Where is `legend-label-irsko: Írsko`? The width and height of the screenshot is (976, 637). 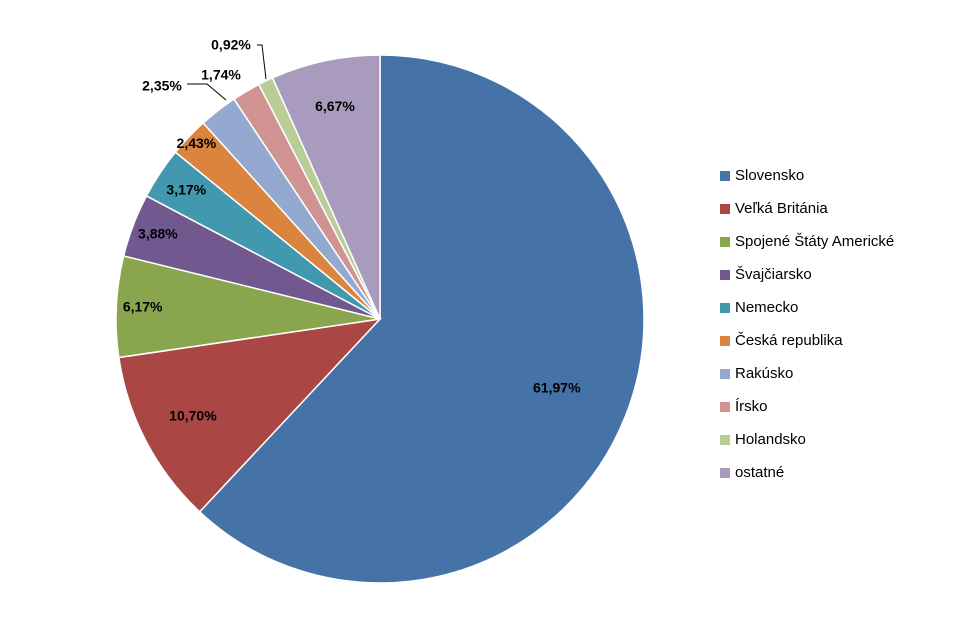
legend-label-irsko: Írsko is located at coordinates (751, 406).